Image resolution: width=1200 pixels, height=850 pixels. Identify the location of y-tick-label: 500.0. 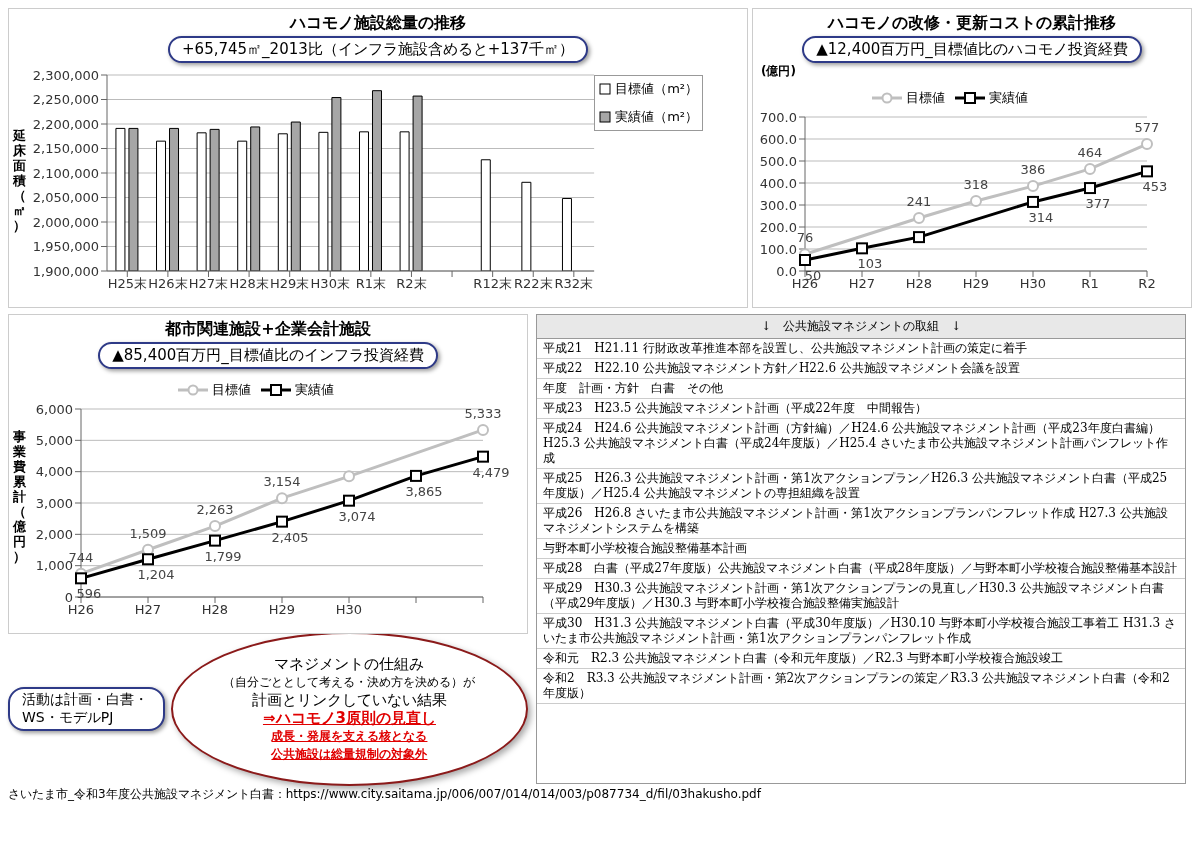
(778, 161).